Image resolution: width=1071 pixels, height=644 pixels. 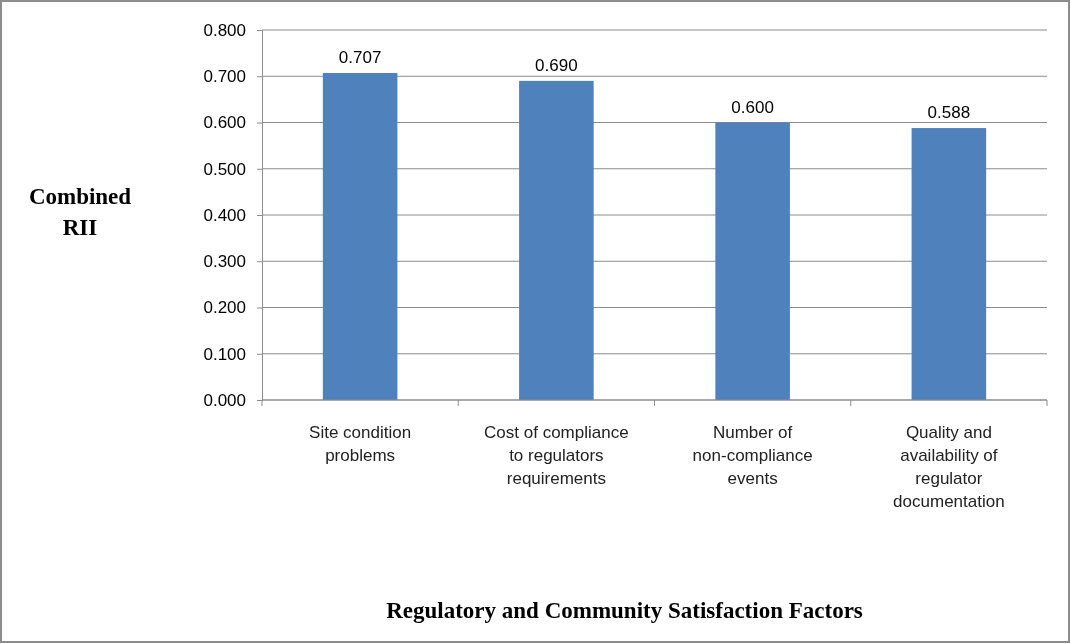 What do you see at coordinates (949, 467) in the screenshot?
I see `x-tick-label: Quality and availability of regulator documentation` at bounding box center [949, 467].